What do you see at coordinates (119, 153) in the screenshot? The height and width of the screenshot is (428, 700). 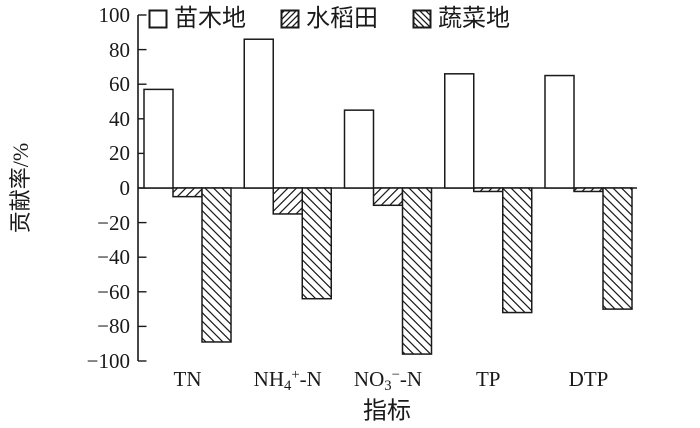 I see `y-tick-label-20: 20` at bounding box center [119, 153].